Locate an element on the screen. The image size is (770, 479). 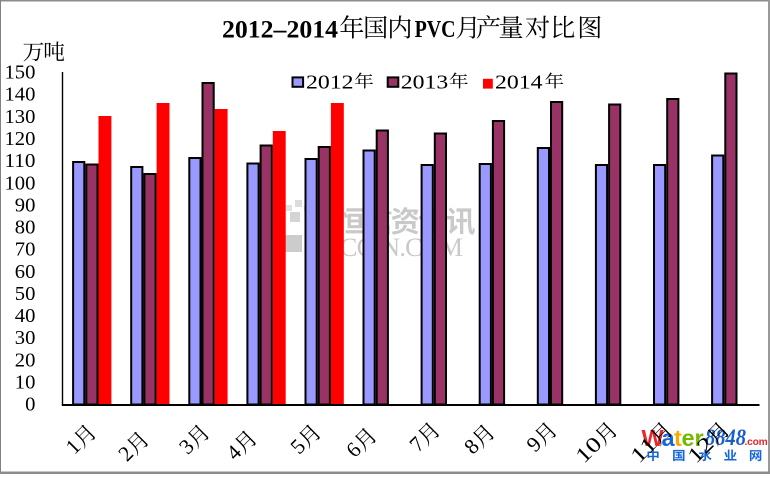
svg-text: 150 is located at coordinates (20, 73).